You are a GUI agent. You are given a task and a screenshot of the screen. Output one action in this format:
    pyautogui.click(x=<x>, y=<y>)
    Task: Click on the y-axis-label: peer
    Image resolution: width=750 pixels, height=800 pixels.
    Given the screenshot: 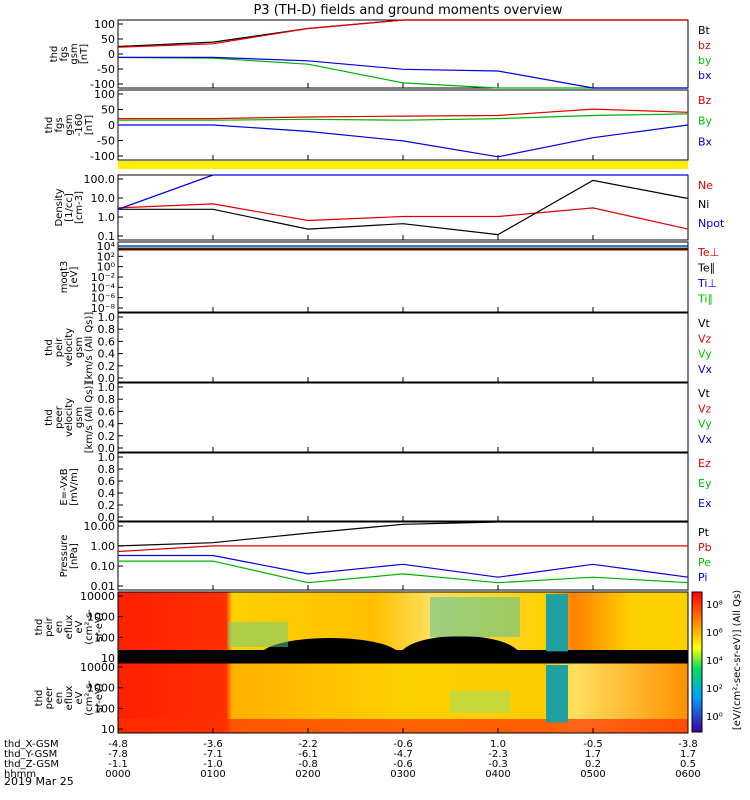 What is the action you would take?
    pyautogui.click(x=59, y=417)
    